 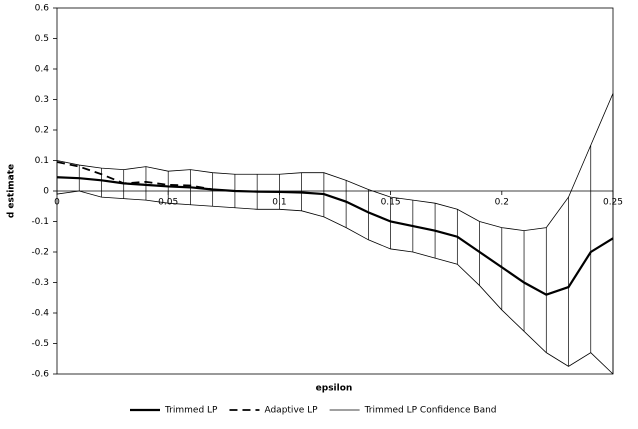 I want to click on y-tick-label: -0.6, so click(x=40, y=375).